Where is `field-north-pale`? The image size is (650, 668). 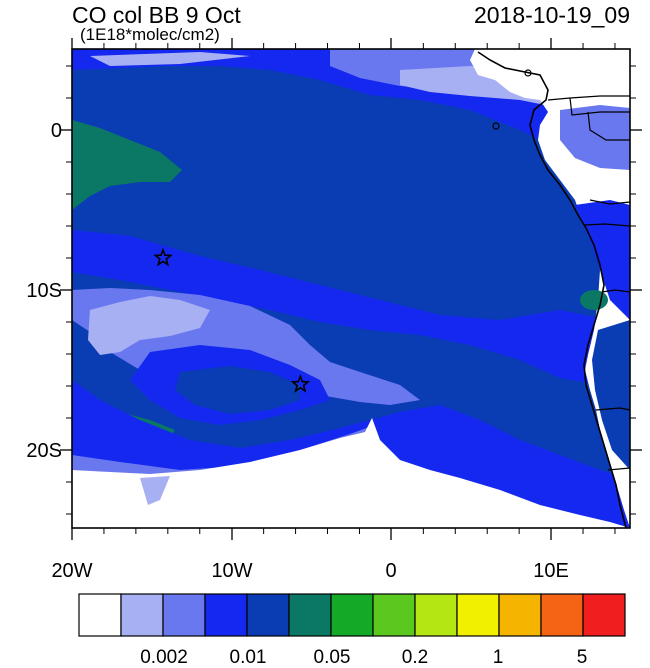
field-north-pale is located at coordinates (170, 59).